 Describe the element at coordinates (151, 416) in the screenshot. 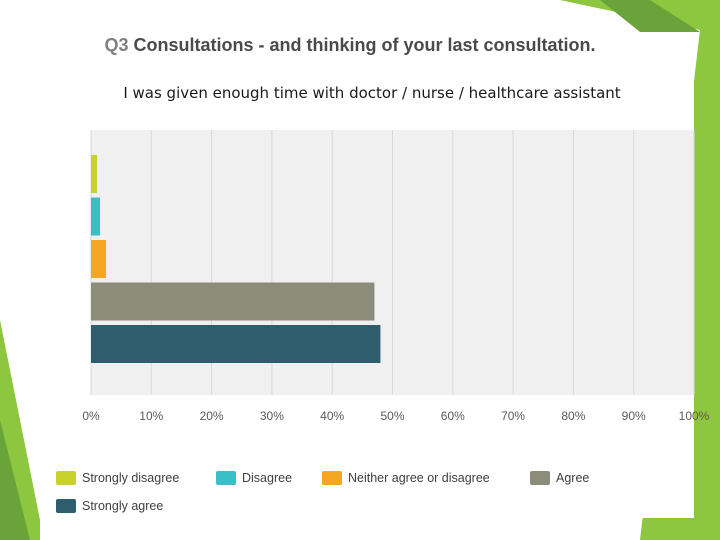

I see `x-tick-label: 10%` at that location.